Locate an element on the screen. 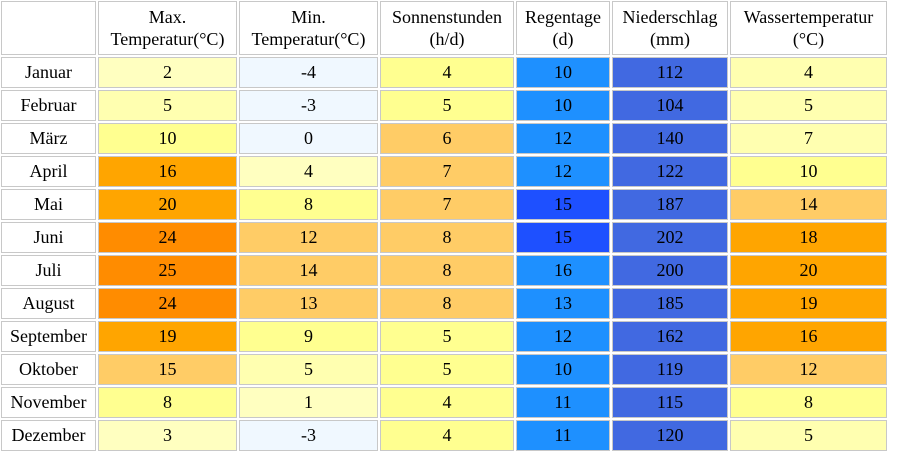  min-temp-cell: 8 is located at coordinates (308, 204).